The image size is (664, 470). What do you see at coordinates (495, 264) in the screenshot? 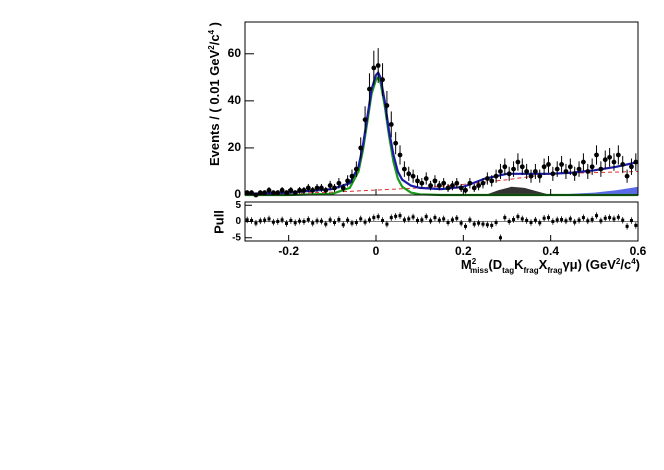
I see `x-axis-title-part: (D` at bounding box center [495, 264].